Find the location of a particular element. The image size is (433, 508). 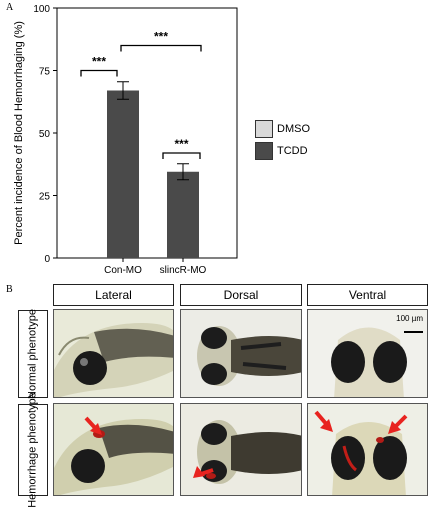

legend-item-tcdd: TCDD is located at coordinates (281, 151).